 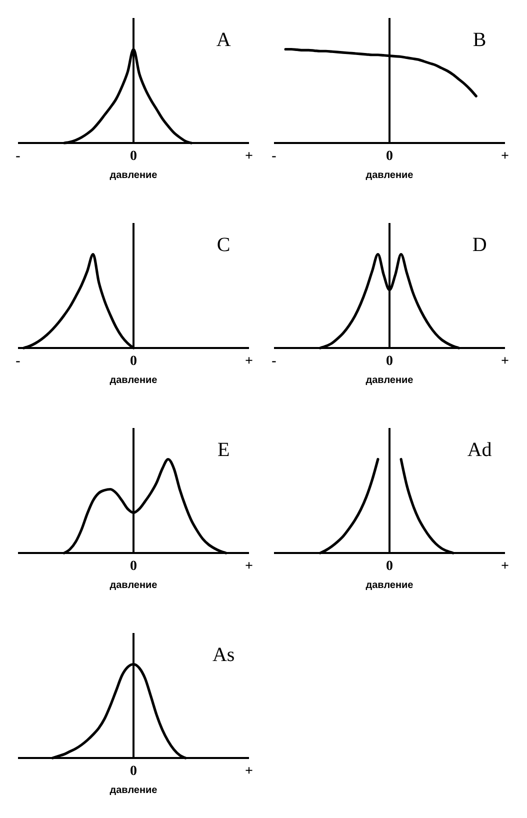 I want to click on chart-title: E, so click(x=223, y=450).